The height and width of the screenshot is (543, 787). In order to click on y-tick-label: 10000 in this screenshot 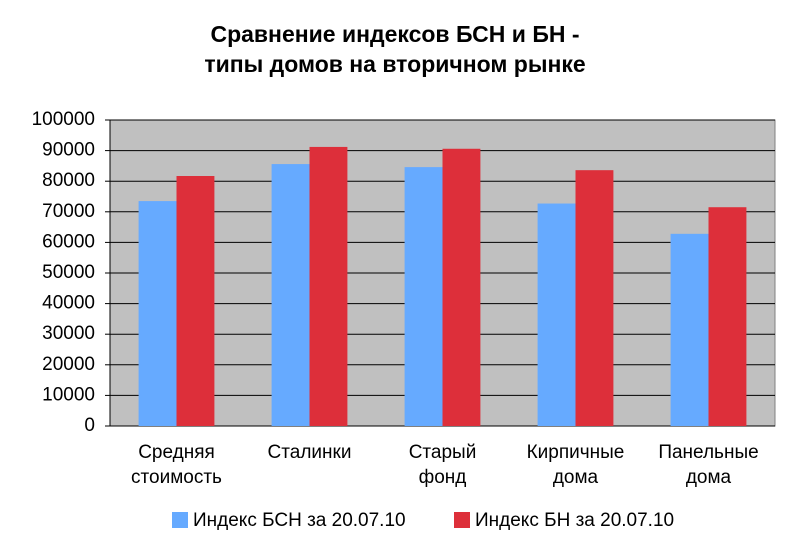, I will do `click(68, 394)`.